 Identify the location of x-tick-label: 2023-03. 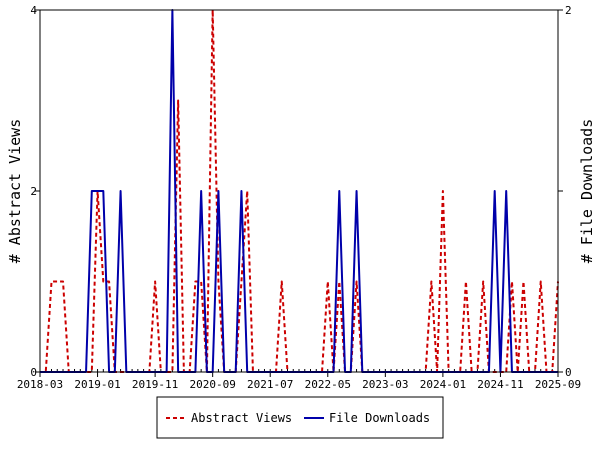
(385, 384).